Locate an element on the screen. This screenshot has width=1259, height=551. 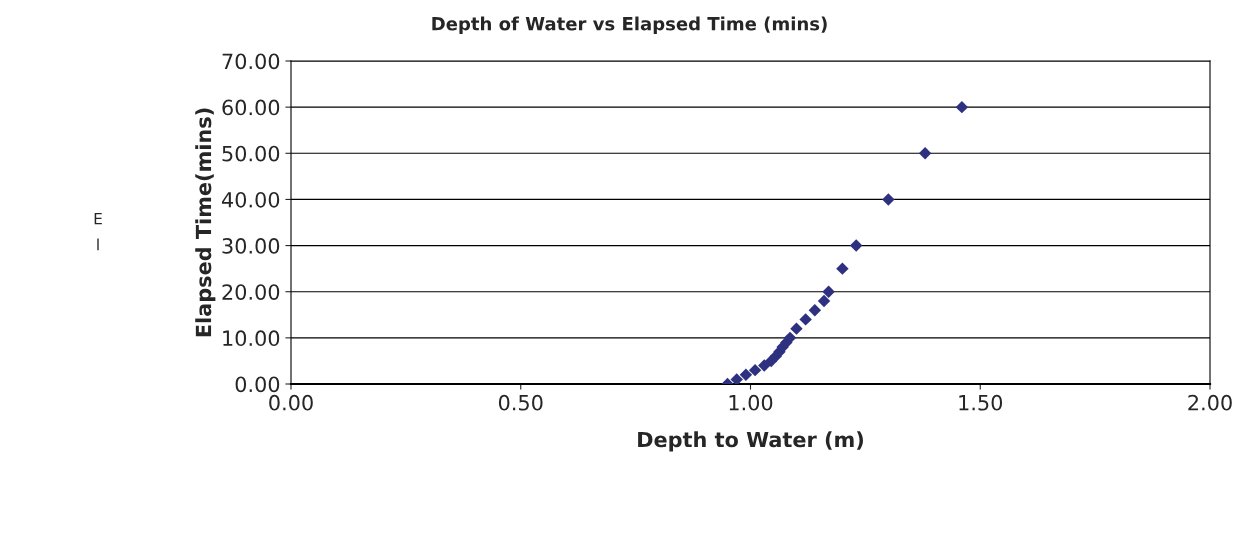
y-tick-label: 40.00 is located at coordinates (250, 199).